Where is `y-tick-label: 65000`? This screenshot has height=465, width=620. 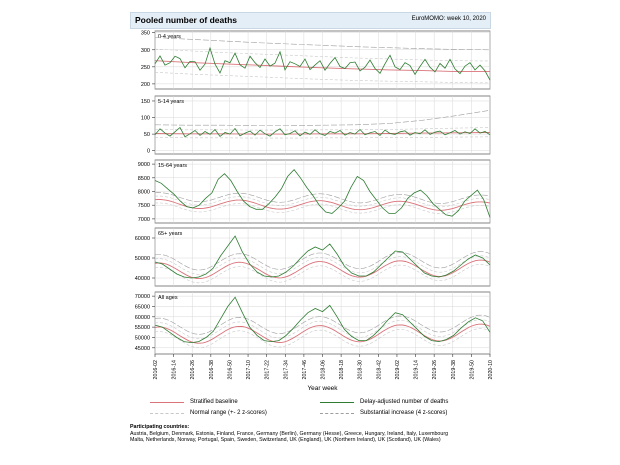
y-tick-label: 65000 is located at coordinates (142, 307).